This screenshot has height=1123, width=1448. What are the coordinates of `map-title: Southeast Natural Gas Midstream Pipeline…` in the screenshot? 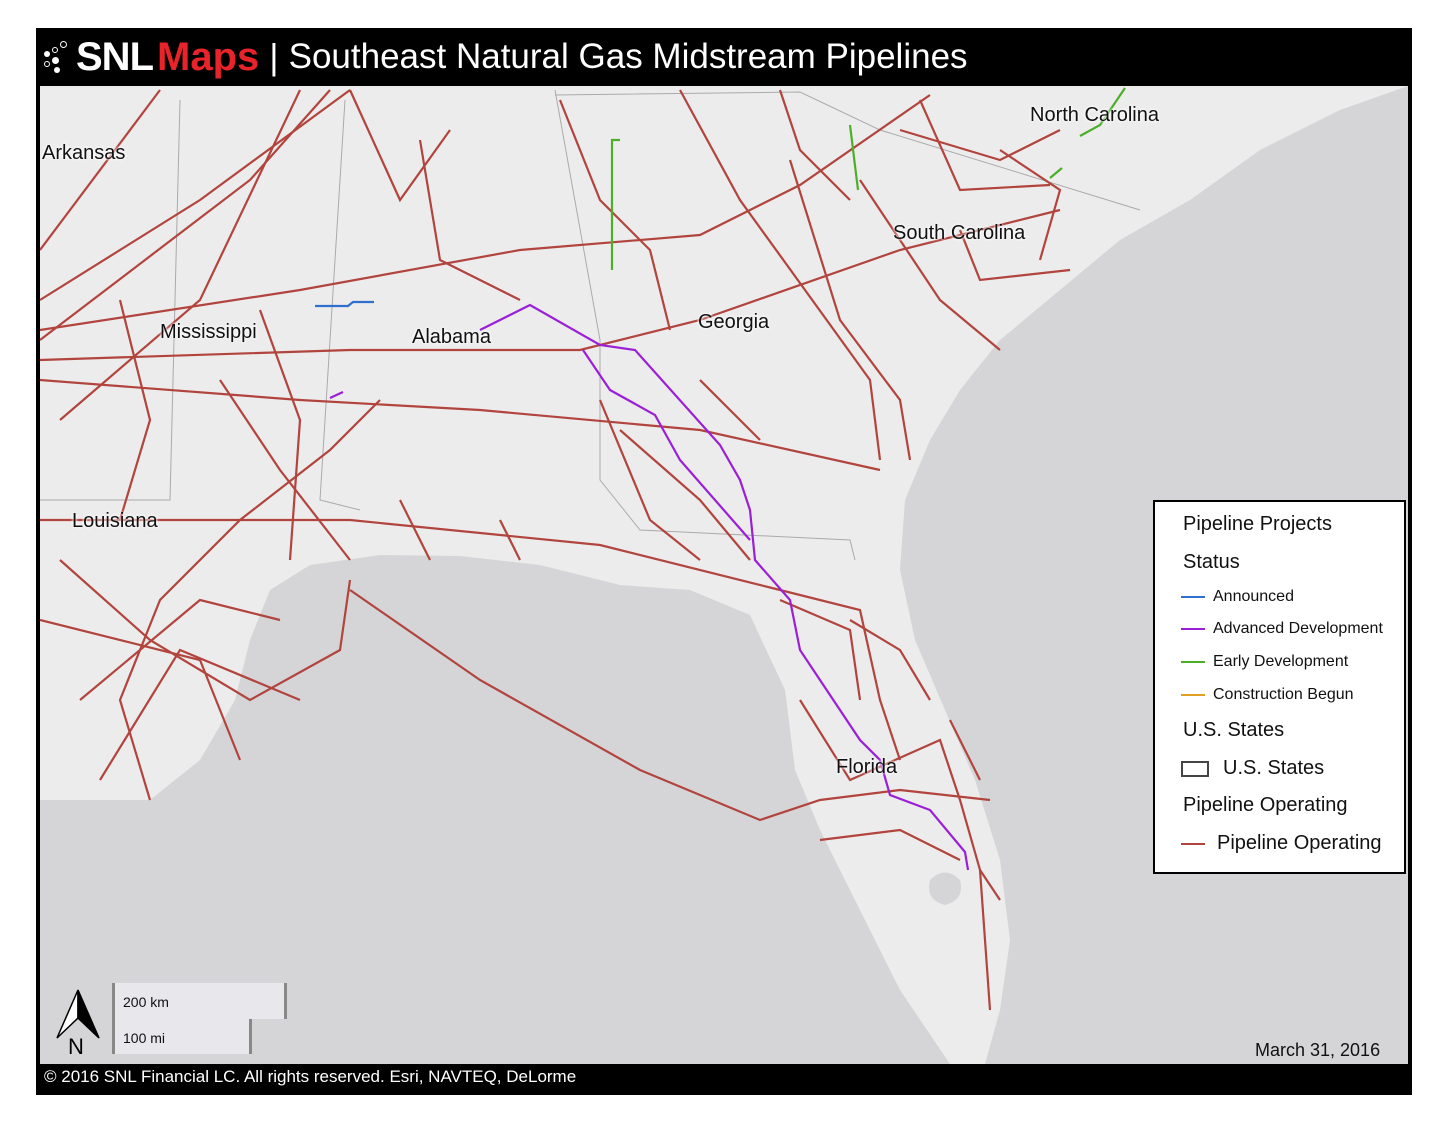 It's located at (628, 56).